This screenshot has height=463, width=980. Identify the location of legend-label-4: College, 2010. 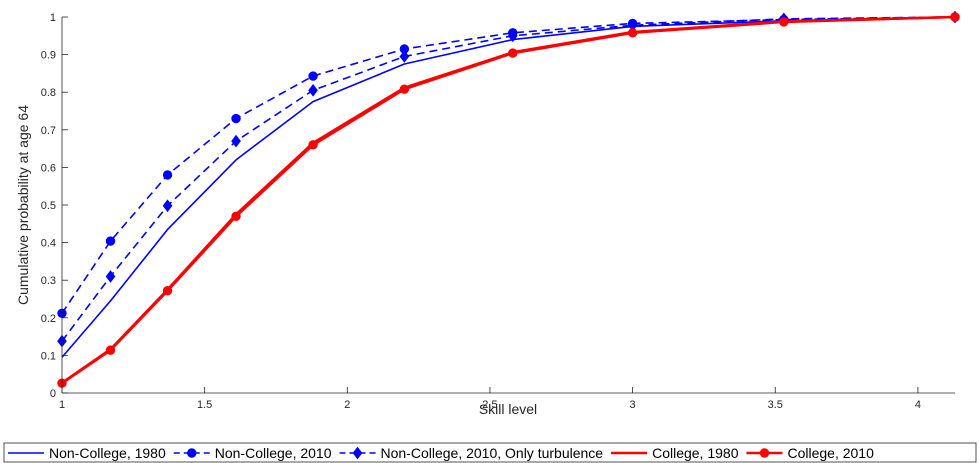
(830, 453).